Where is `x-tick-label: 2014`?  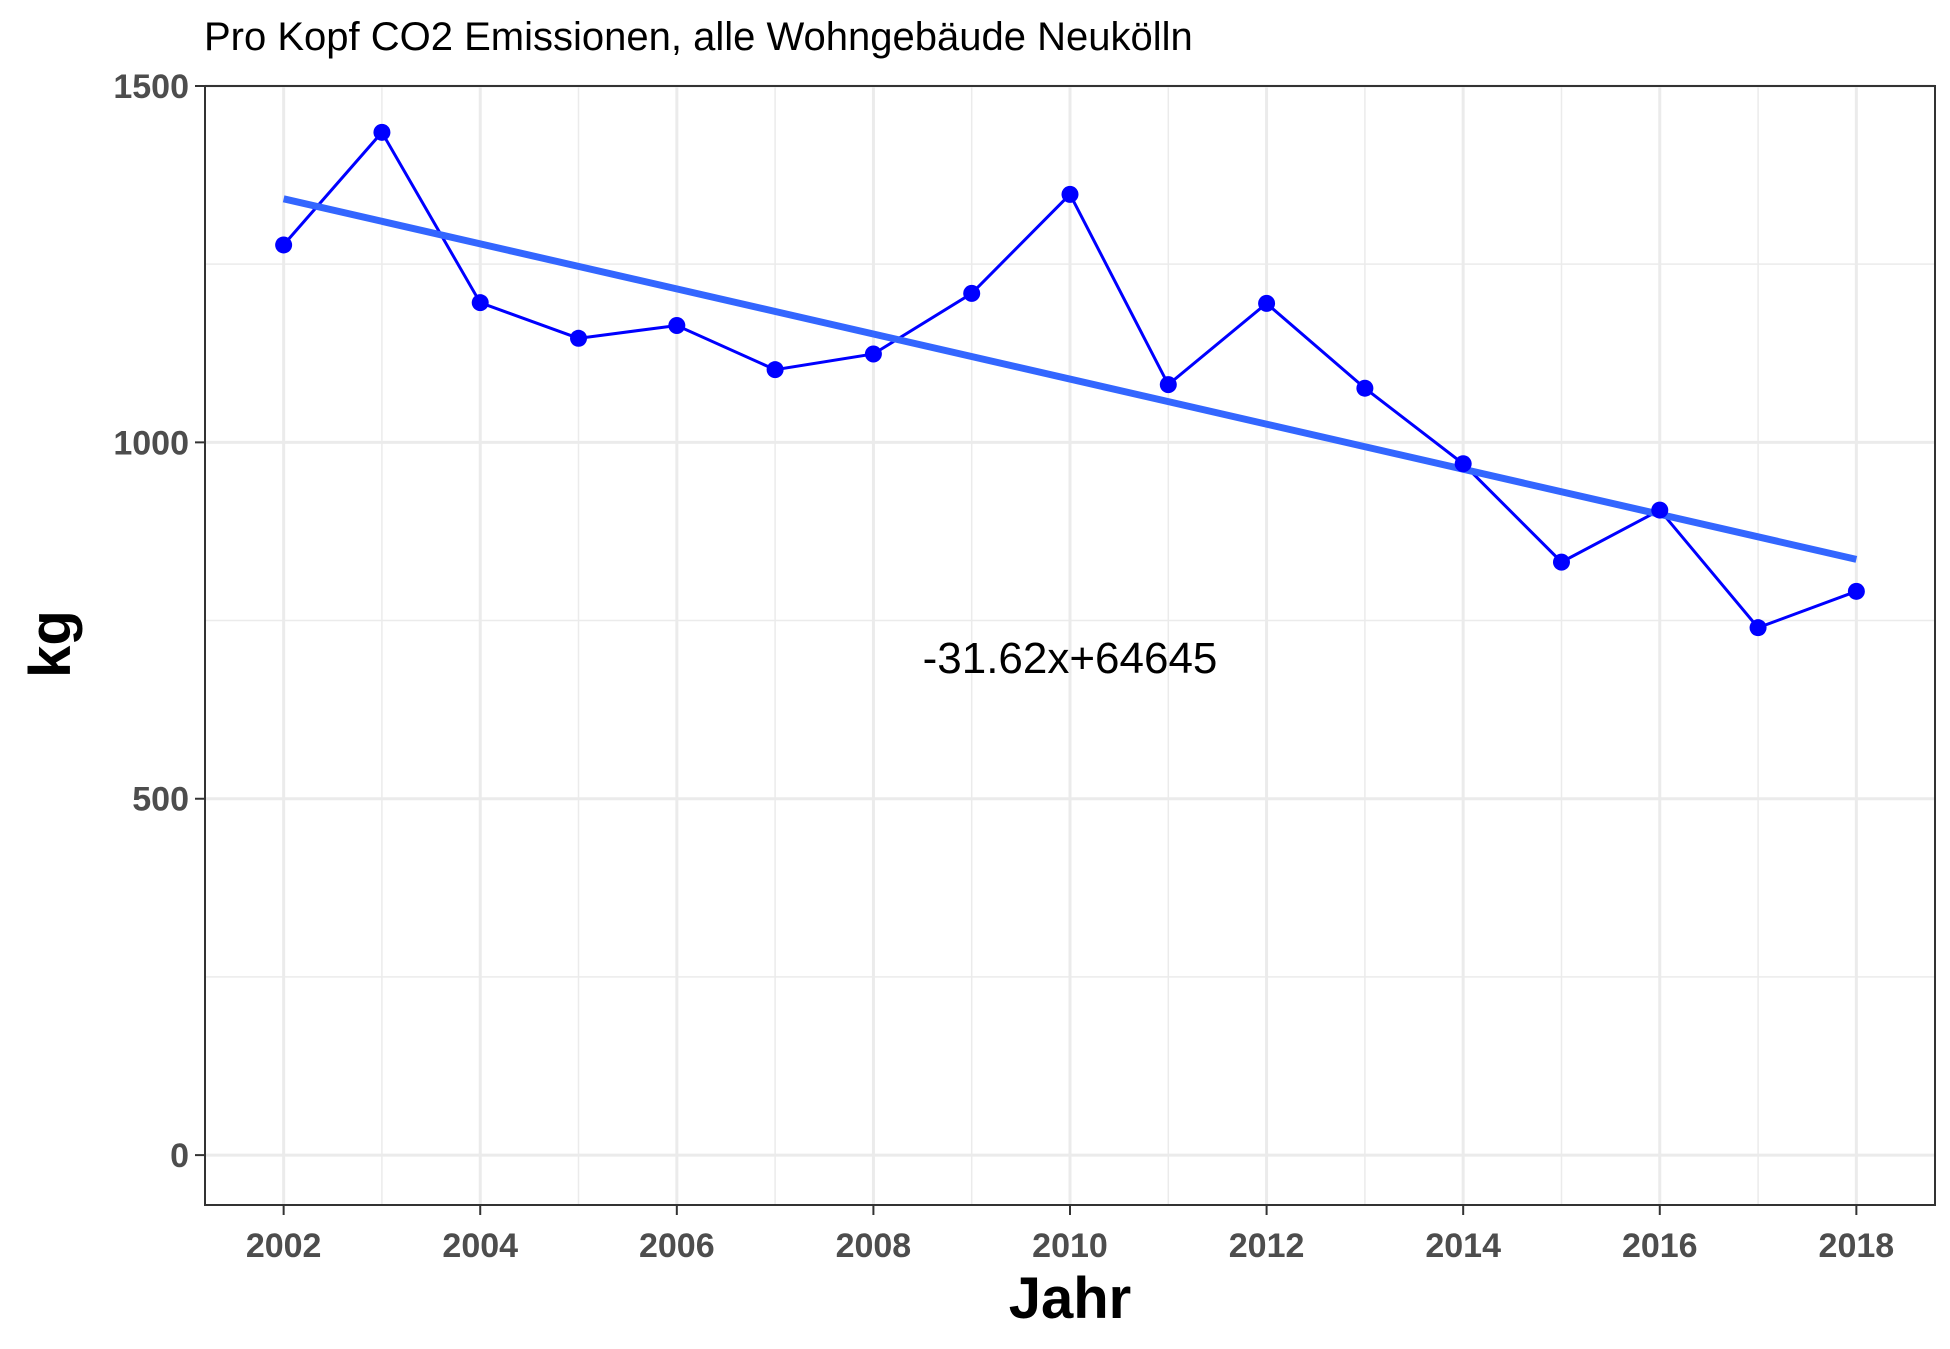
x-tick-label: 2014 is located at coordinates (1463, 1246).